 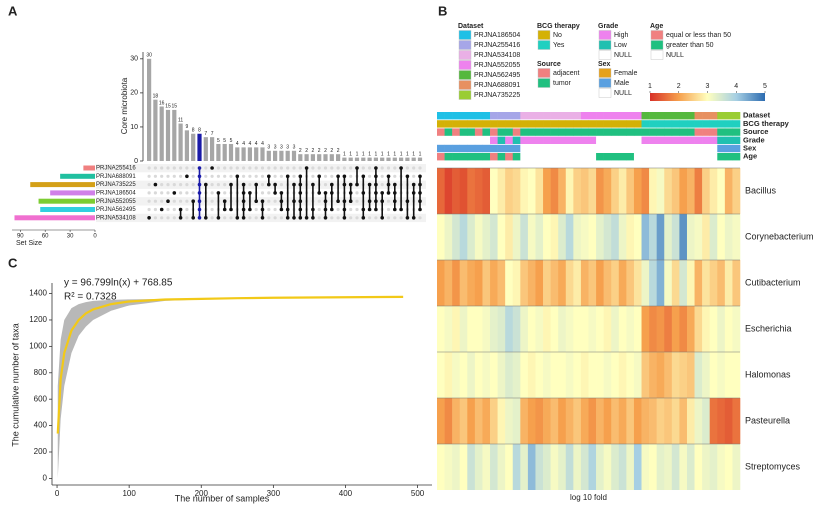 I want to click on legend-label: Yes, so click(x=559, y=45).